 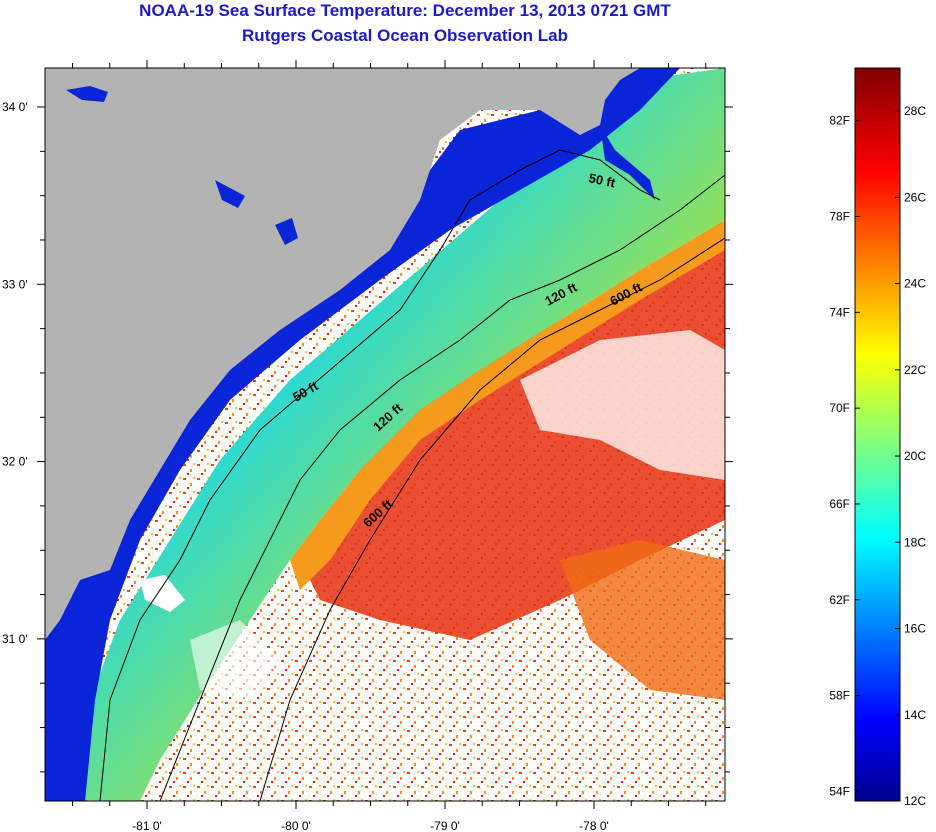 I want to click on colorbar-c-label: 28C, so click(x=915, y=111).